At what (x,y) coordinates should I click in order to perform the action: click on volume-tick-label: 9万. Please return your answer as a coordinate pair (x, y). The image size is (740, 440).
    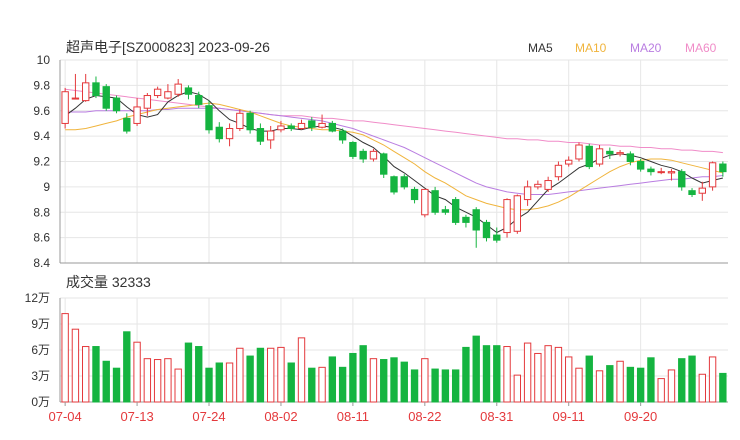
    Looking at the image, I should click on (40, 324).